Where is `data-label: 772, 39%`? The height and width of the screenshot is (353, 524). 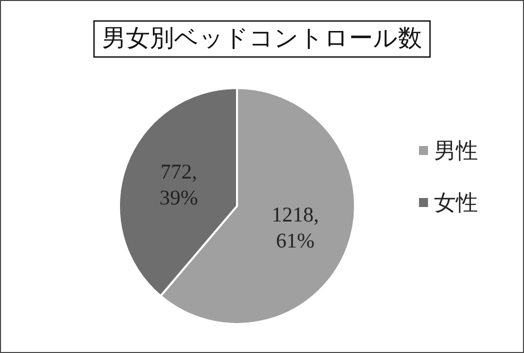
data-label: 772, 39% is located at coordinates (179, 185).